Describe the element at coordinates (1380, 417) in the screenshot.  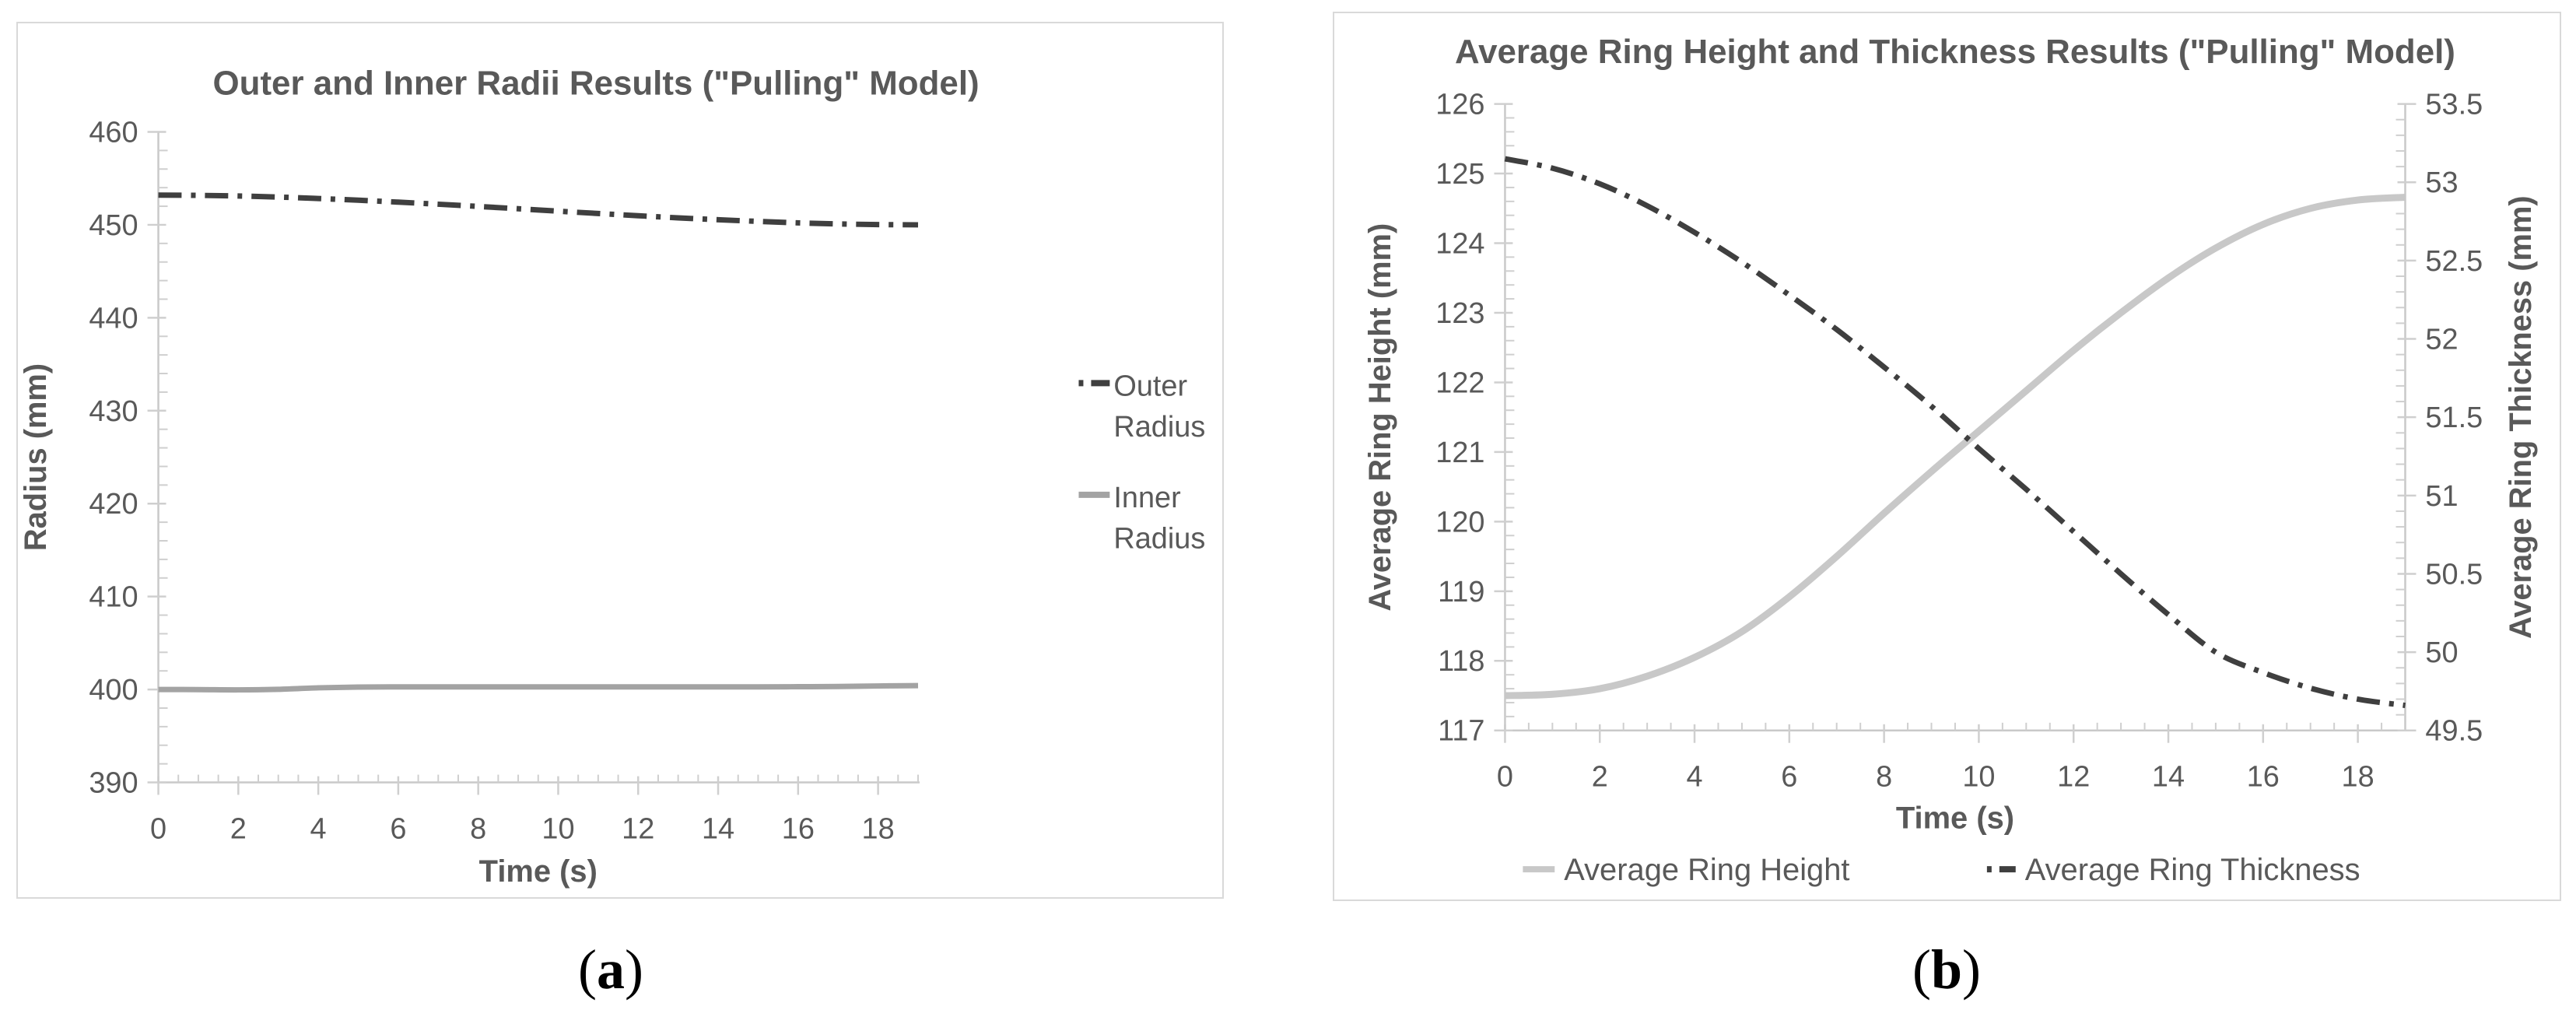
I see `y-axis-title-left: Average Ring Height (mm)` at that location.